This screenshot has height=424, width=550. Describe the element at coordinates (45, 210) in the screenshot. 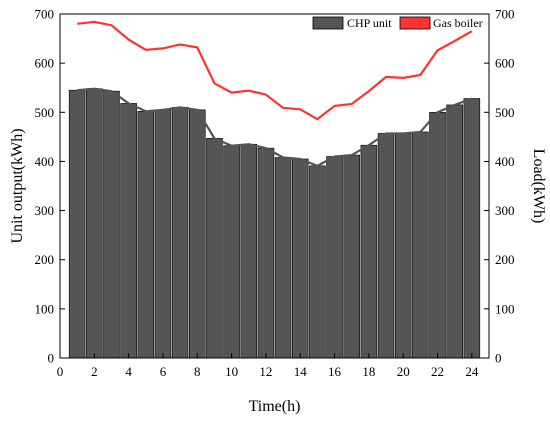

I see `y-left-tick-label-300: 300` at that location.